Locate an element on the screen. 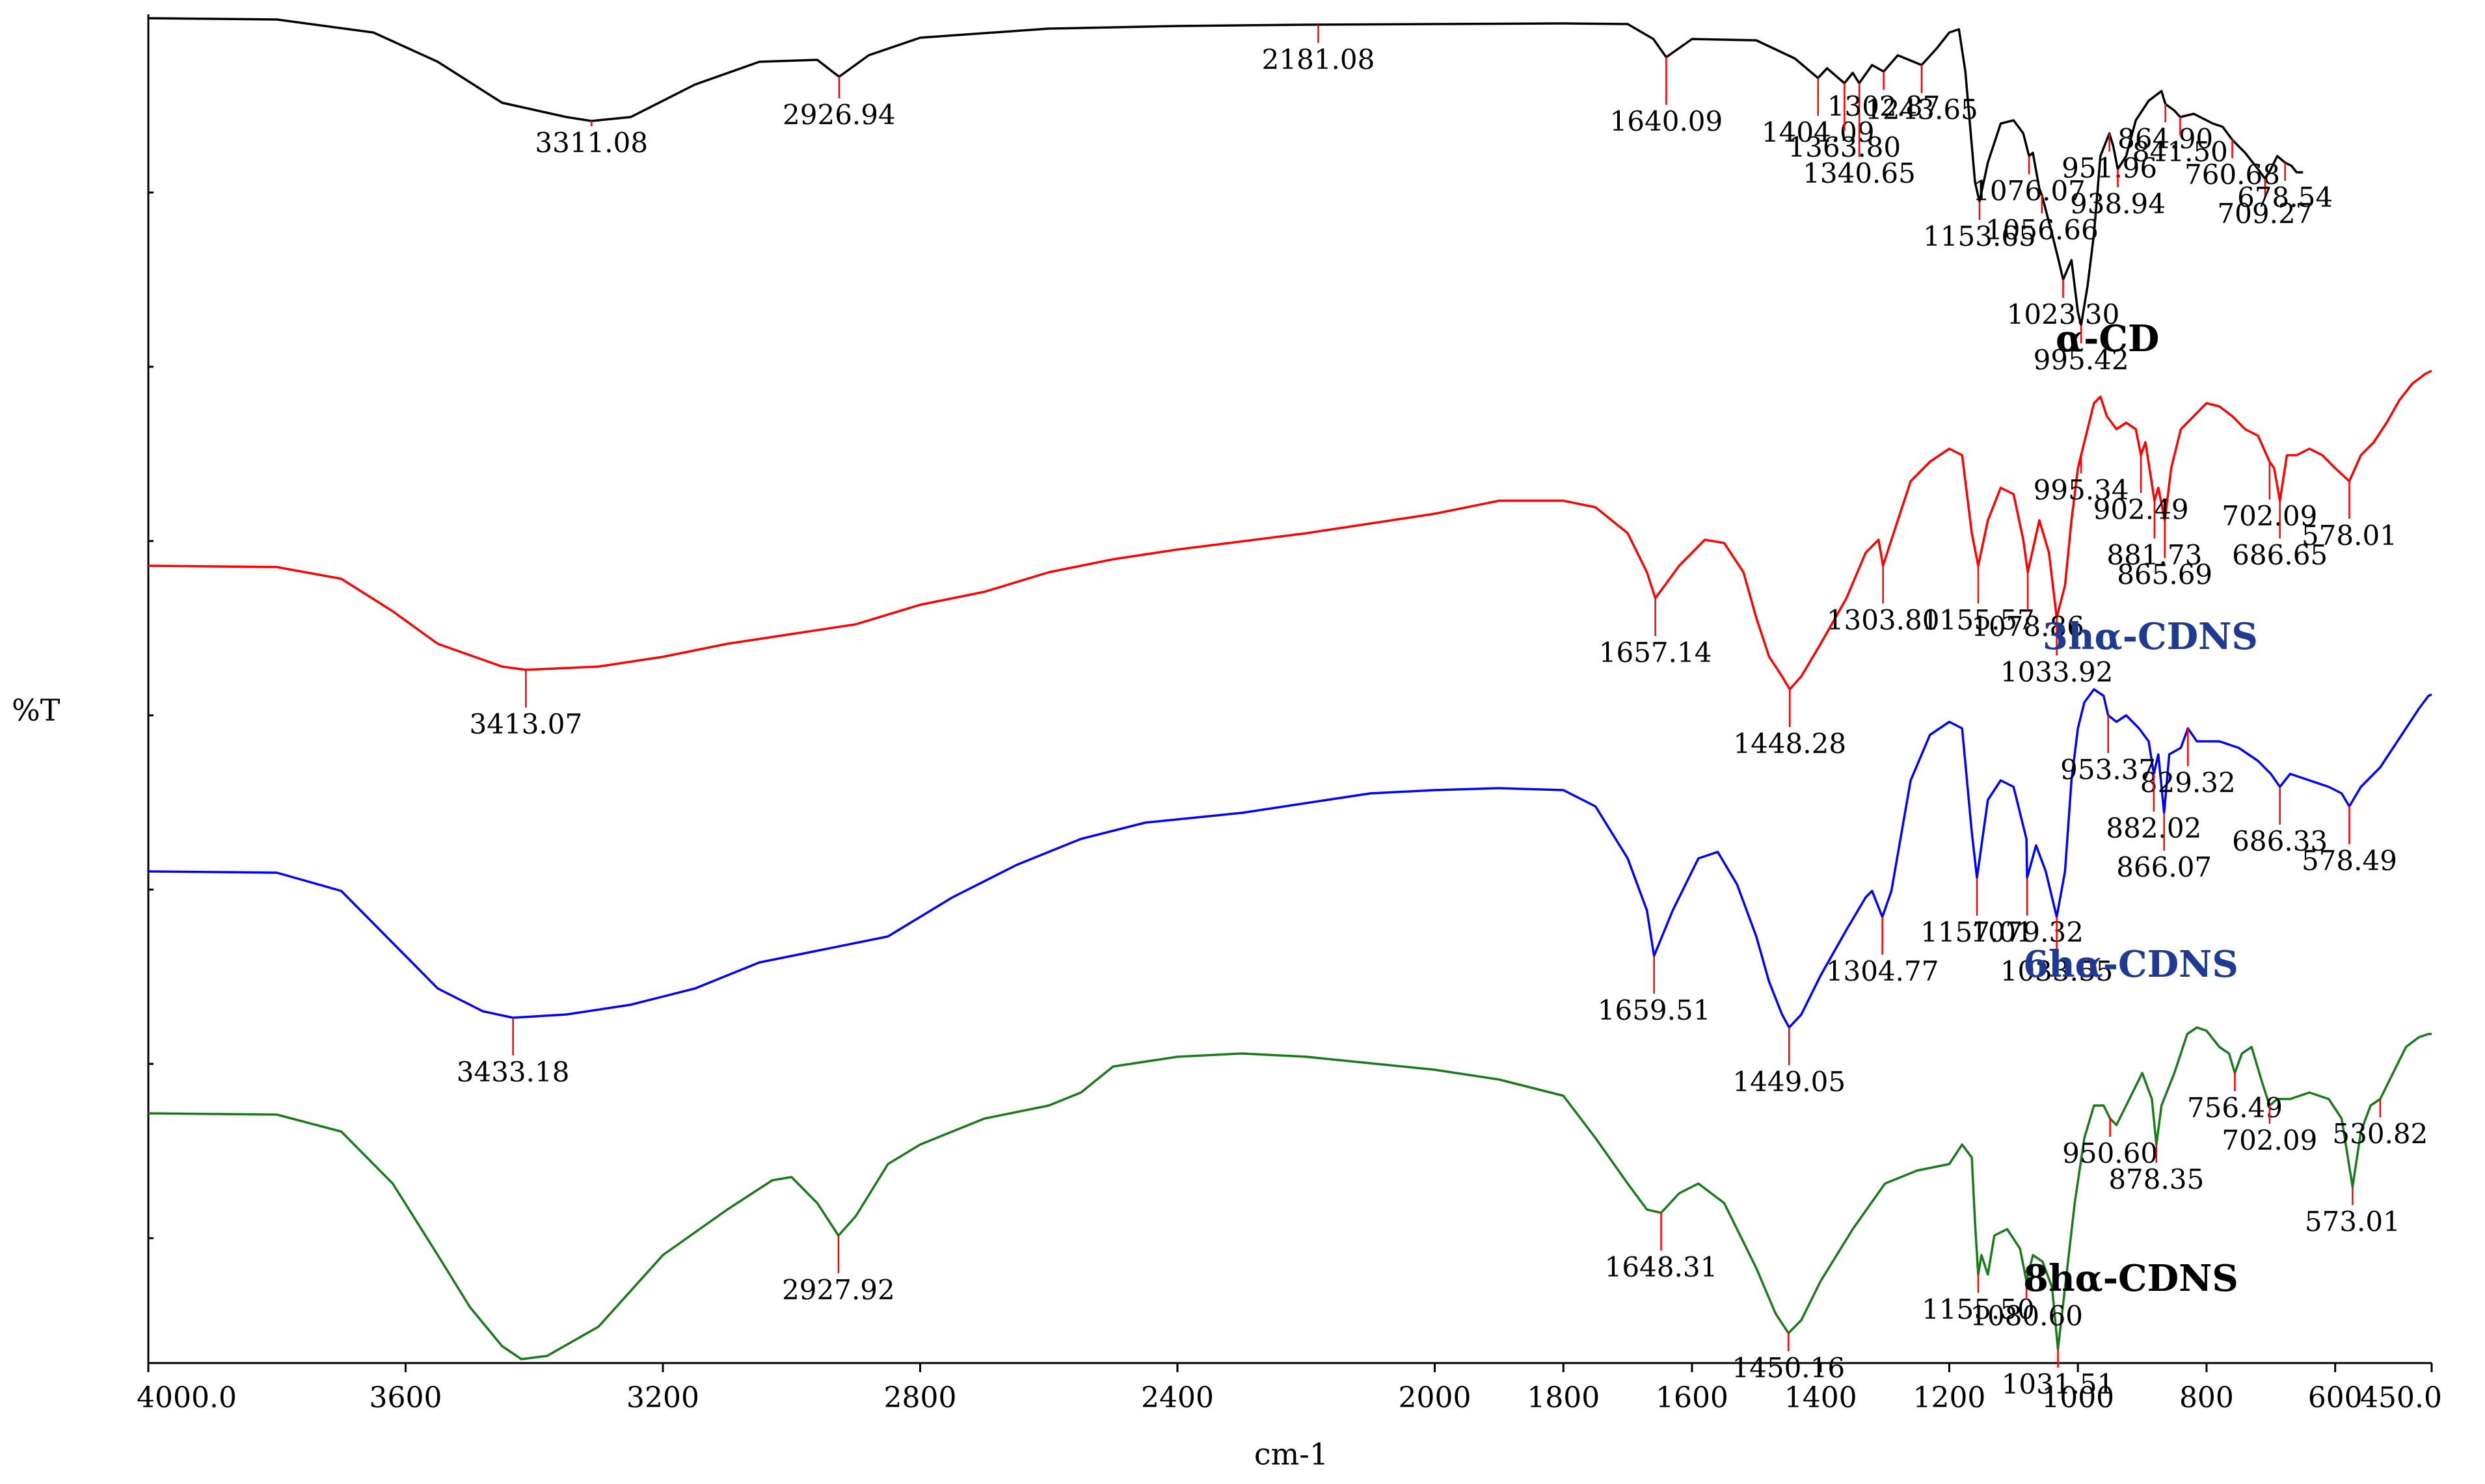 This screenshot has height=1484, width=2485. x-tick-label: 1600 is located at coordinates (1692, 1398).